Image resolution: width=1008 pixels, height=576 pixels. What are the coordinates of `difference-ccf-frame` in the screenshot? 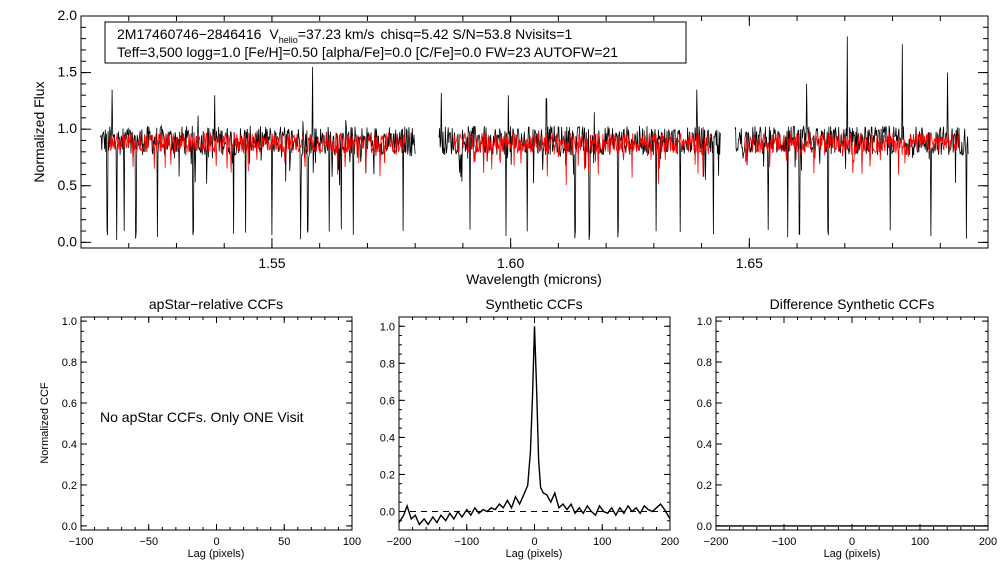 It's located at (852, 423).